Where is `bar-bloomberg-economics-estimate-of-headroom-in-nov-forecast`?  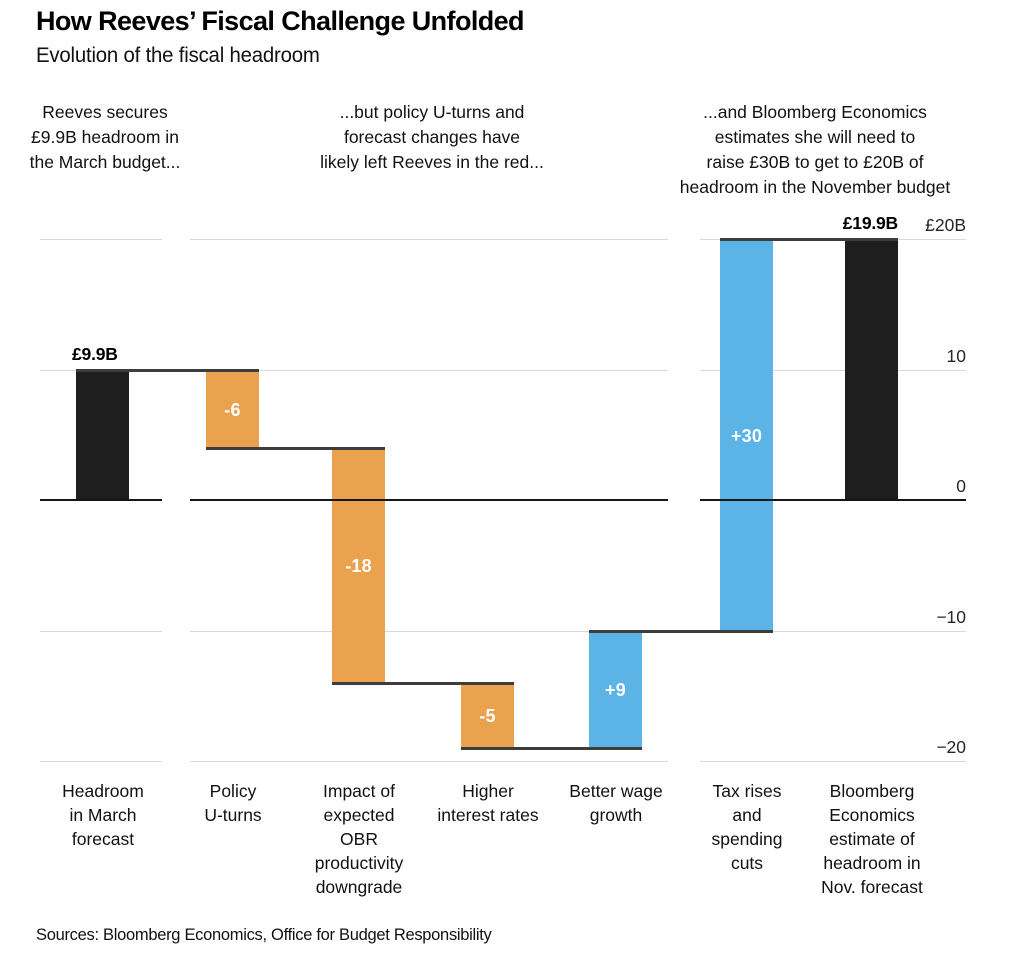 bar-bloomberg-economics-estimate-of-headroom-in-nov-forecast is located at coordinates (871, 370).